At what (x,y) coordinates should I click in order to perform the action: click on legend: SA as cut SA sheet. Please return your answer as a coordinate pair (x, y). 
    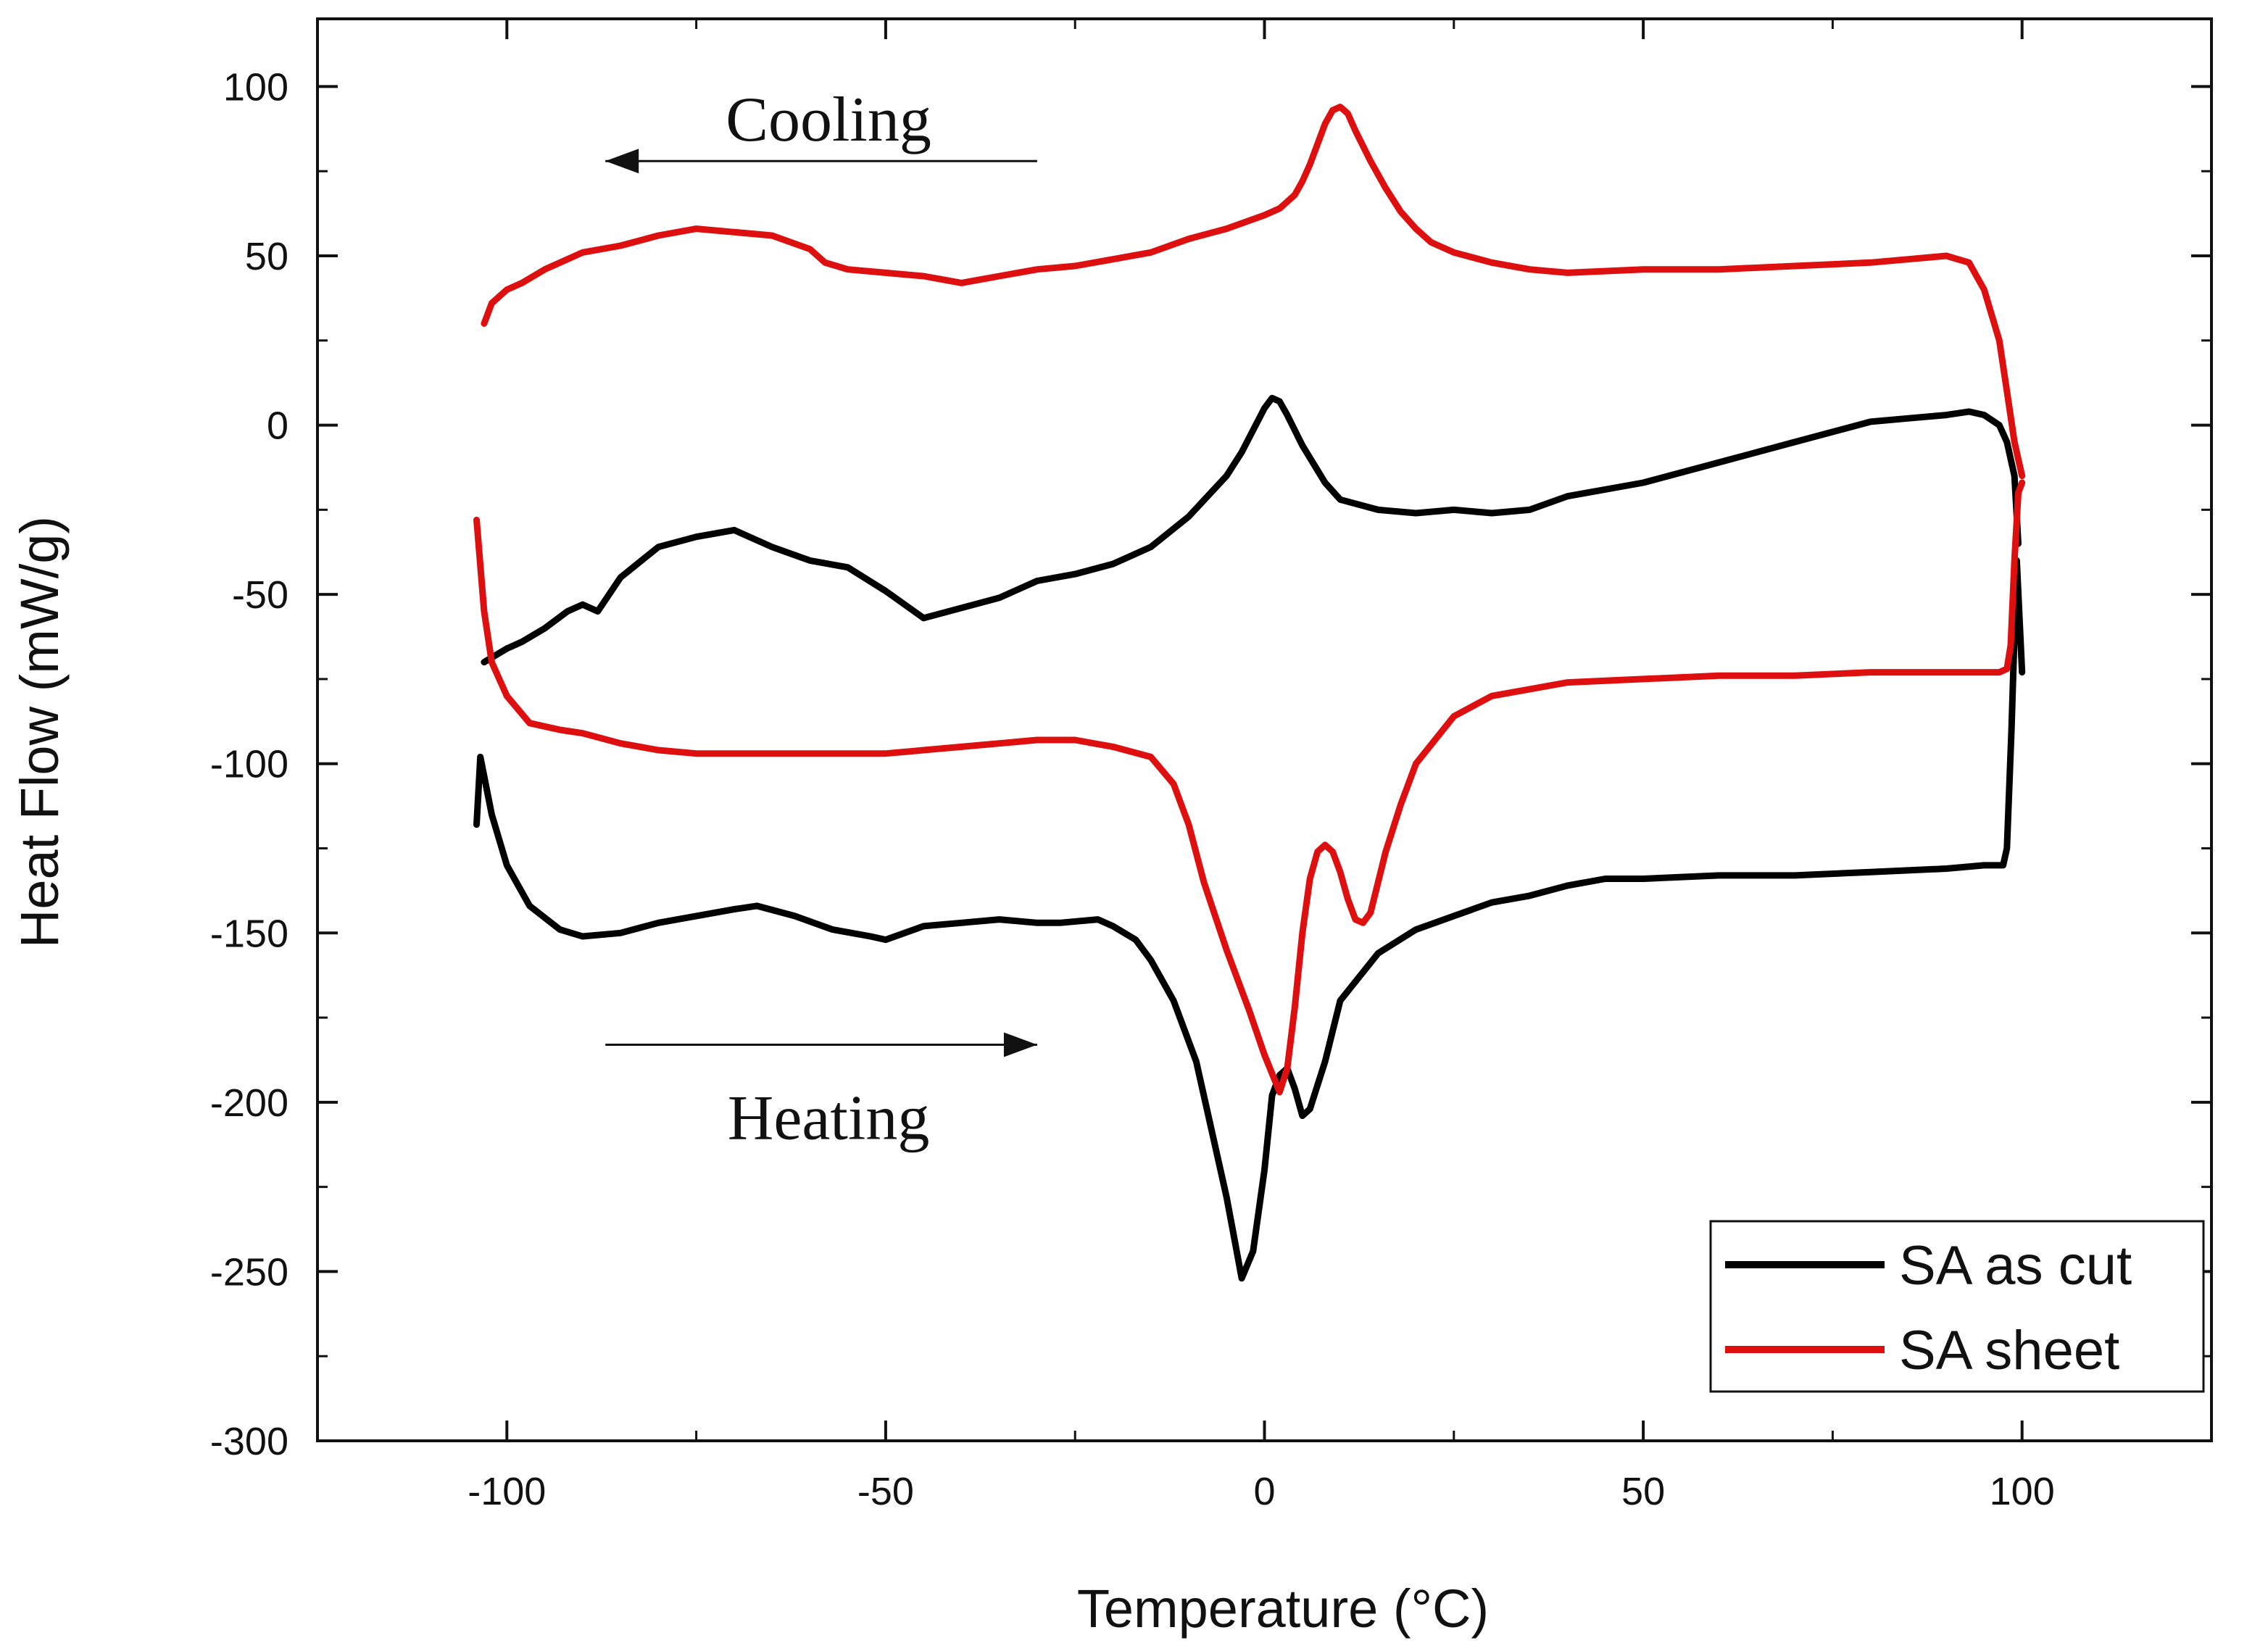
    Looking at the image, I should click on (1957, 1306).